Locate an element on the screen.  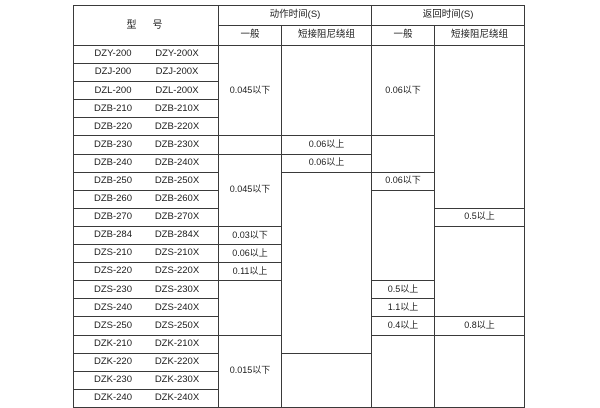
model-number-base: DZY-200 is located at coordinates (113, 54).